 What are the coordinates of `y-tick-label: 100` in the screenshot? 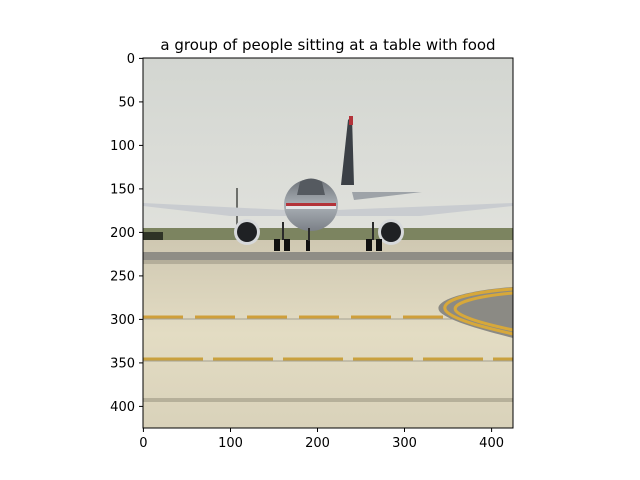 It's located at (122, 146).